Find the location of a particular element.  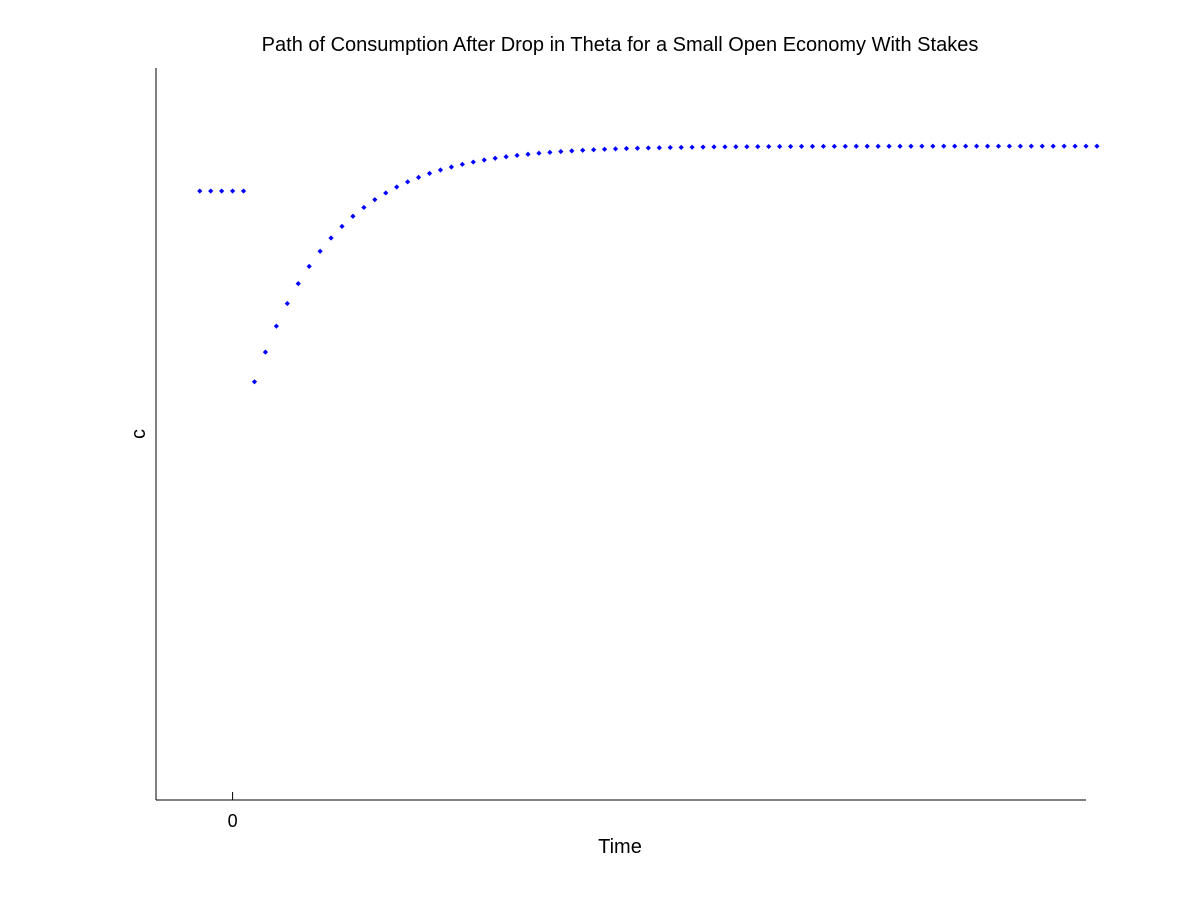

x-ticks: 0 is located at coordinates (233, 811).